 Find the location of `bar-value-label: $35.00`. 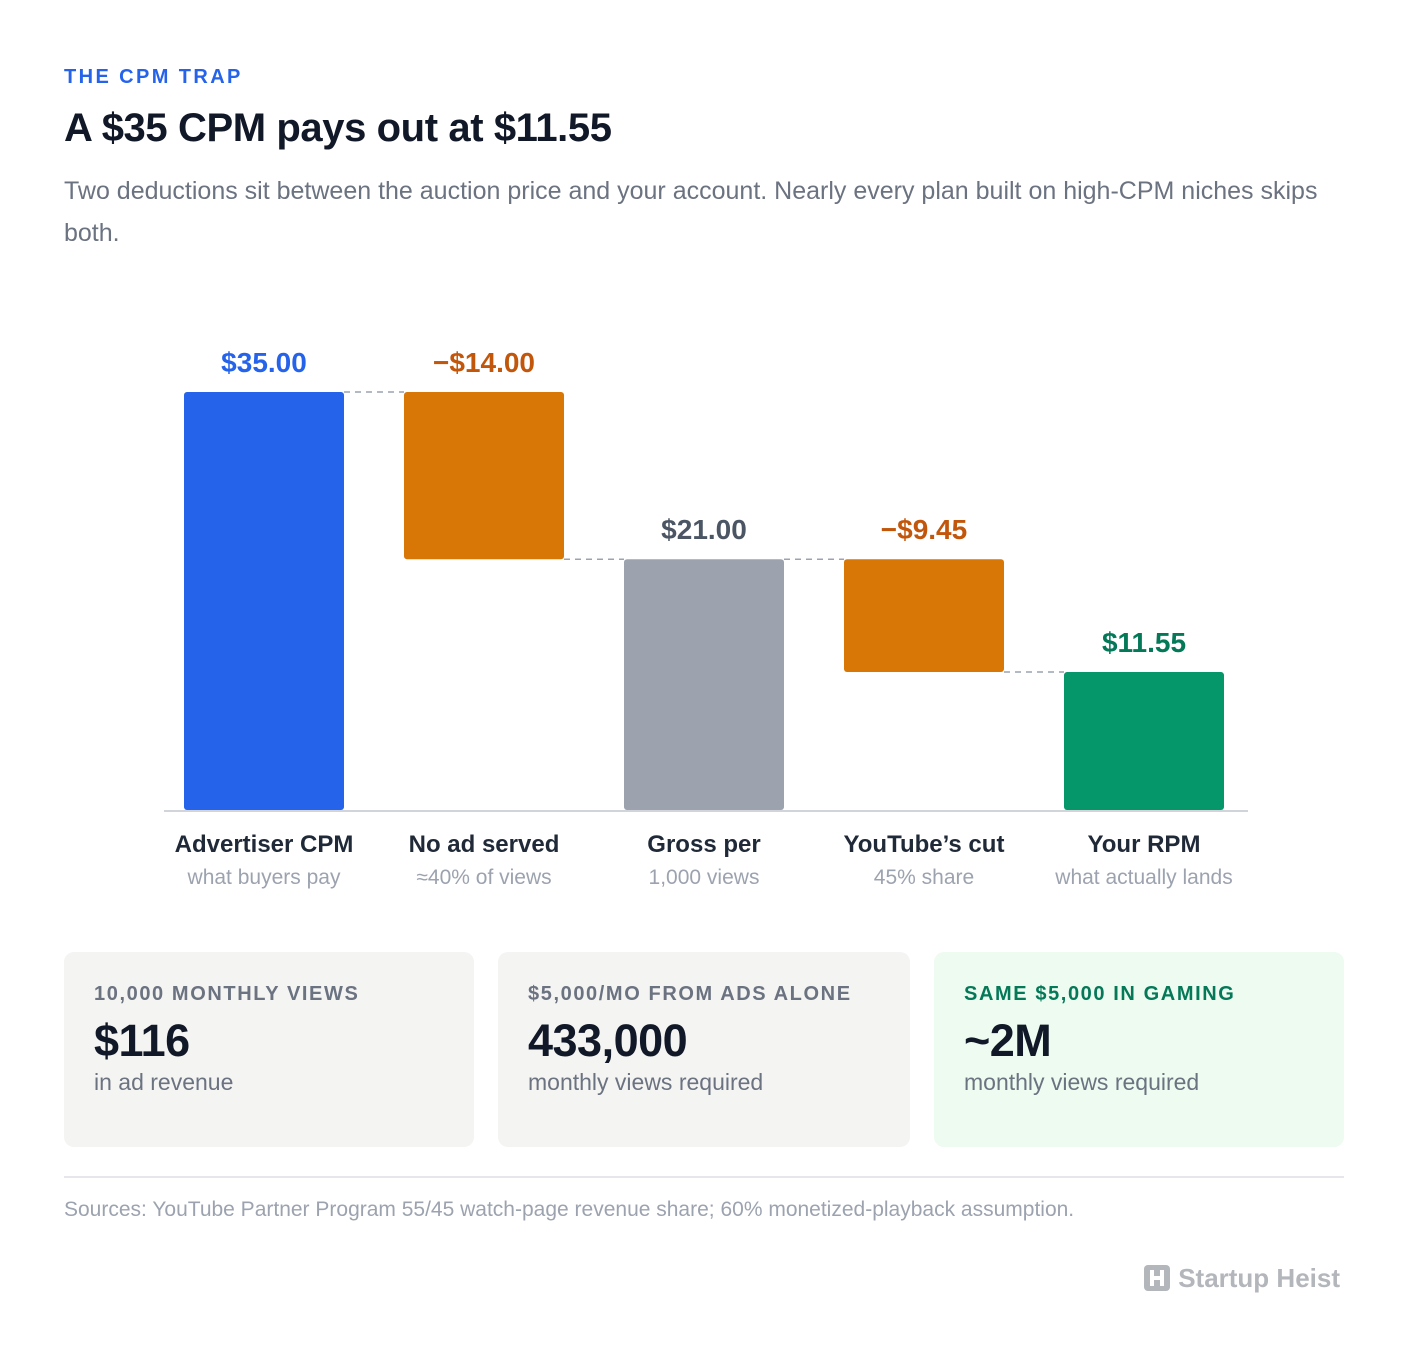

bar-value-label: $35.00 is located at coordinates (264, 362).